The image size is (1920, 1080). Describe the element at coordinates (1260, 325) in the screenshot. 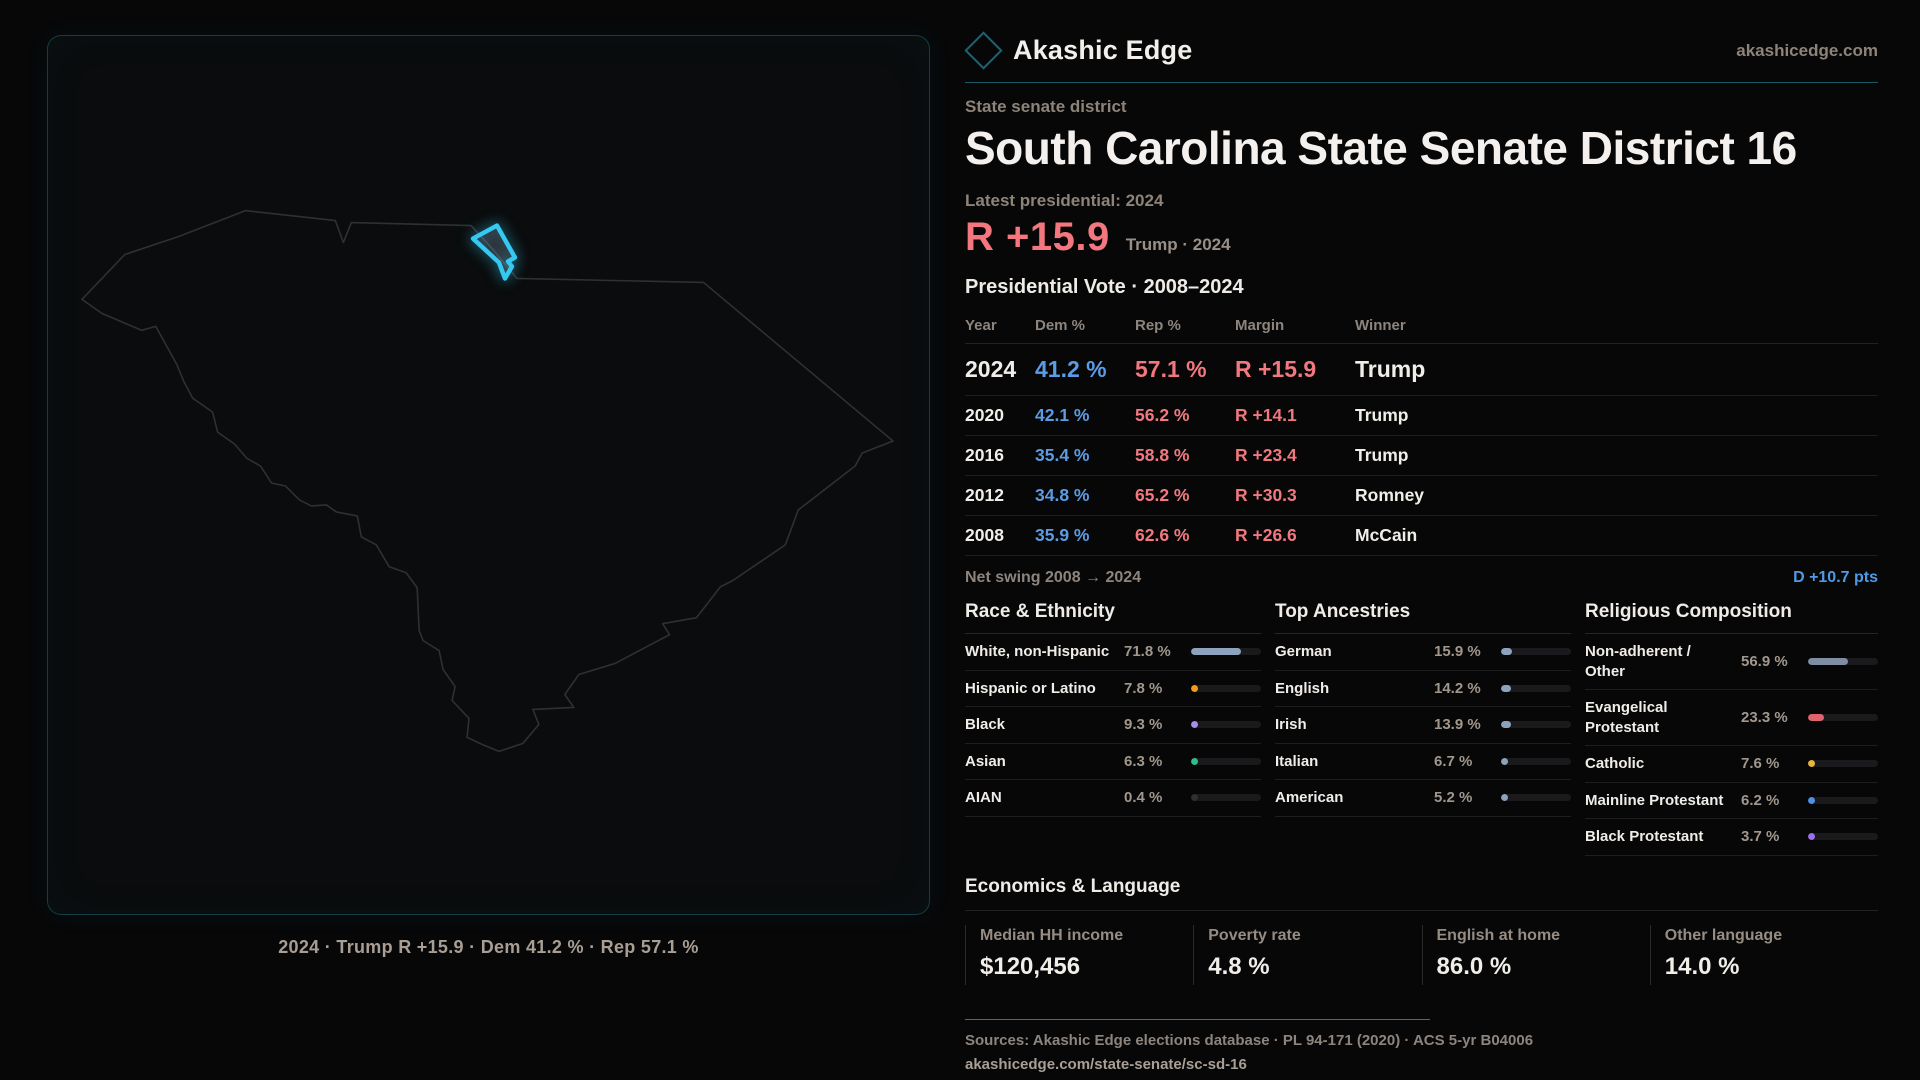

I see `col-margin: Margin` at that location.